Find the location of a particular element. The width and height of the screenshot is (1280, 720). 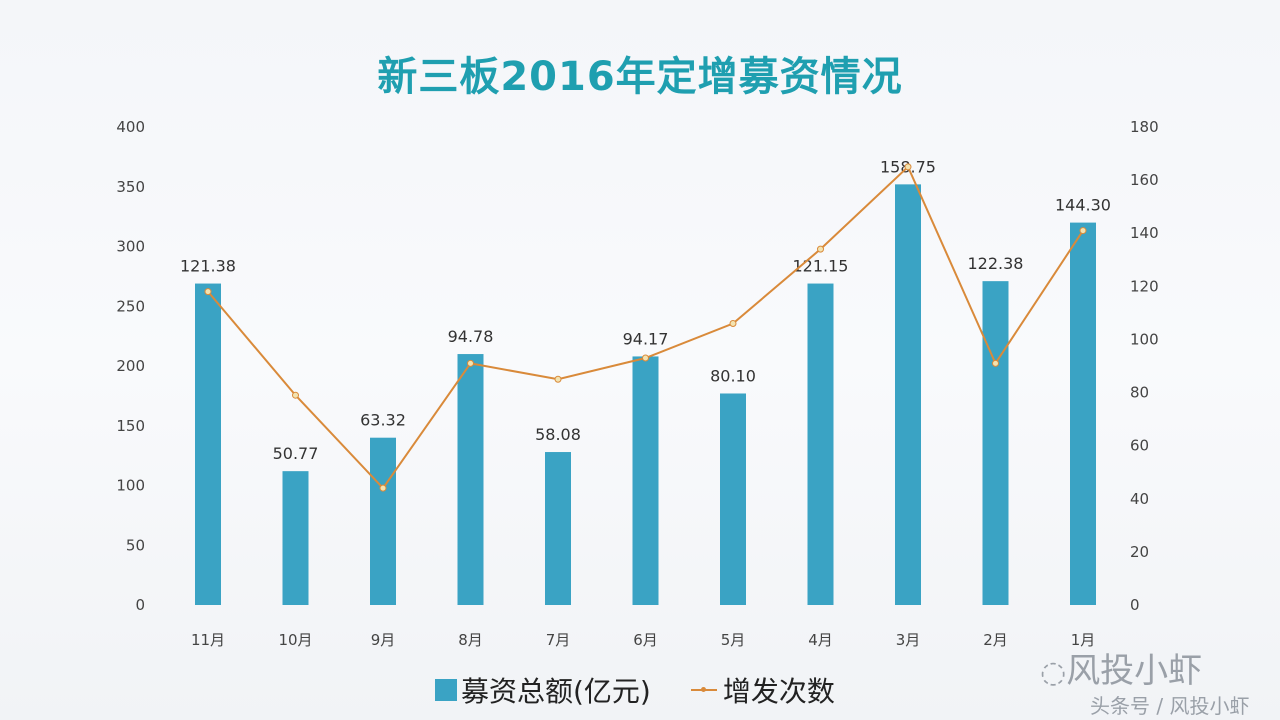

x-tick: 7月 is located at coordinates (558, 640).